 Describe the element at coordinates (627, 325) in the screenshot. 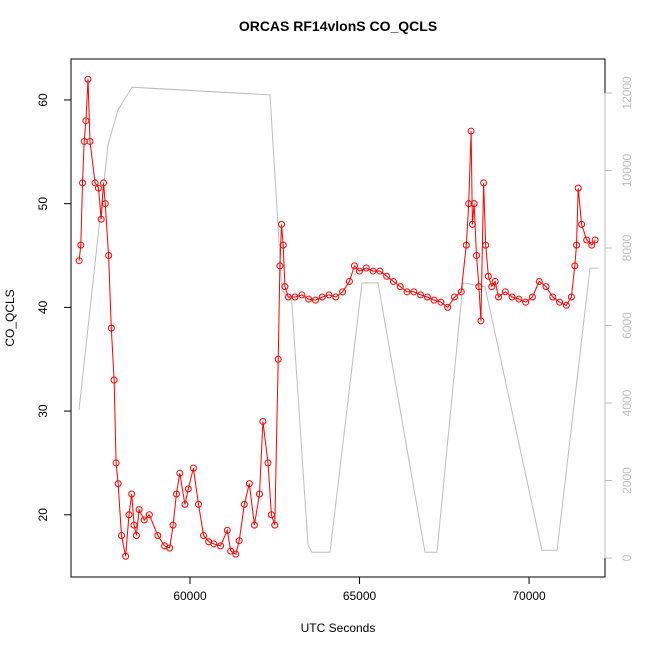

I see `y2-tick-label: 6000` at that location.